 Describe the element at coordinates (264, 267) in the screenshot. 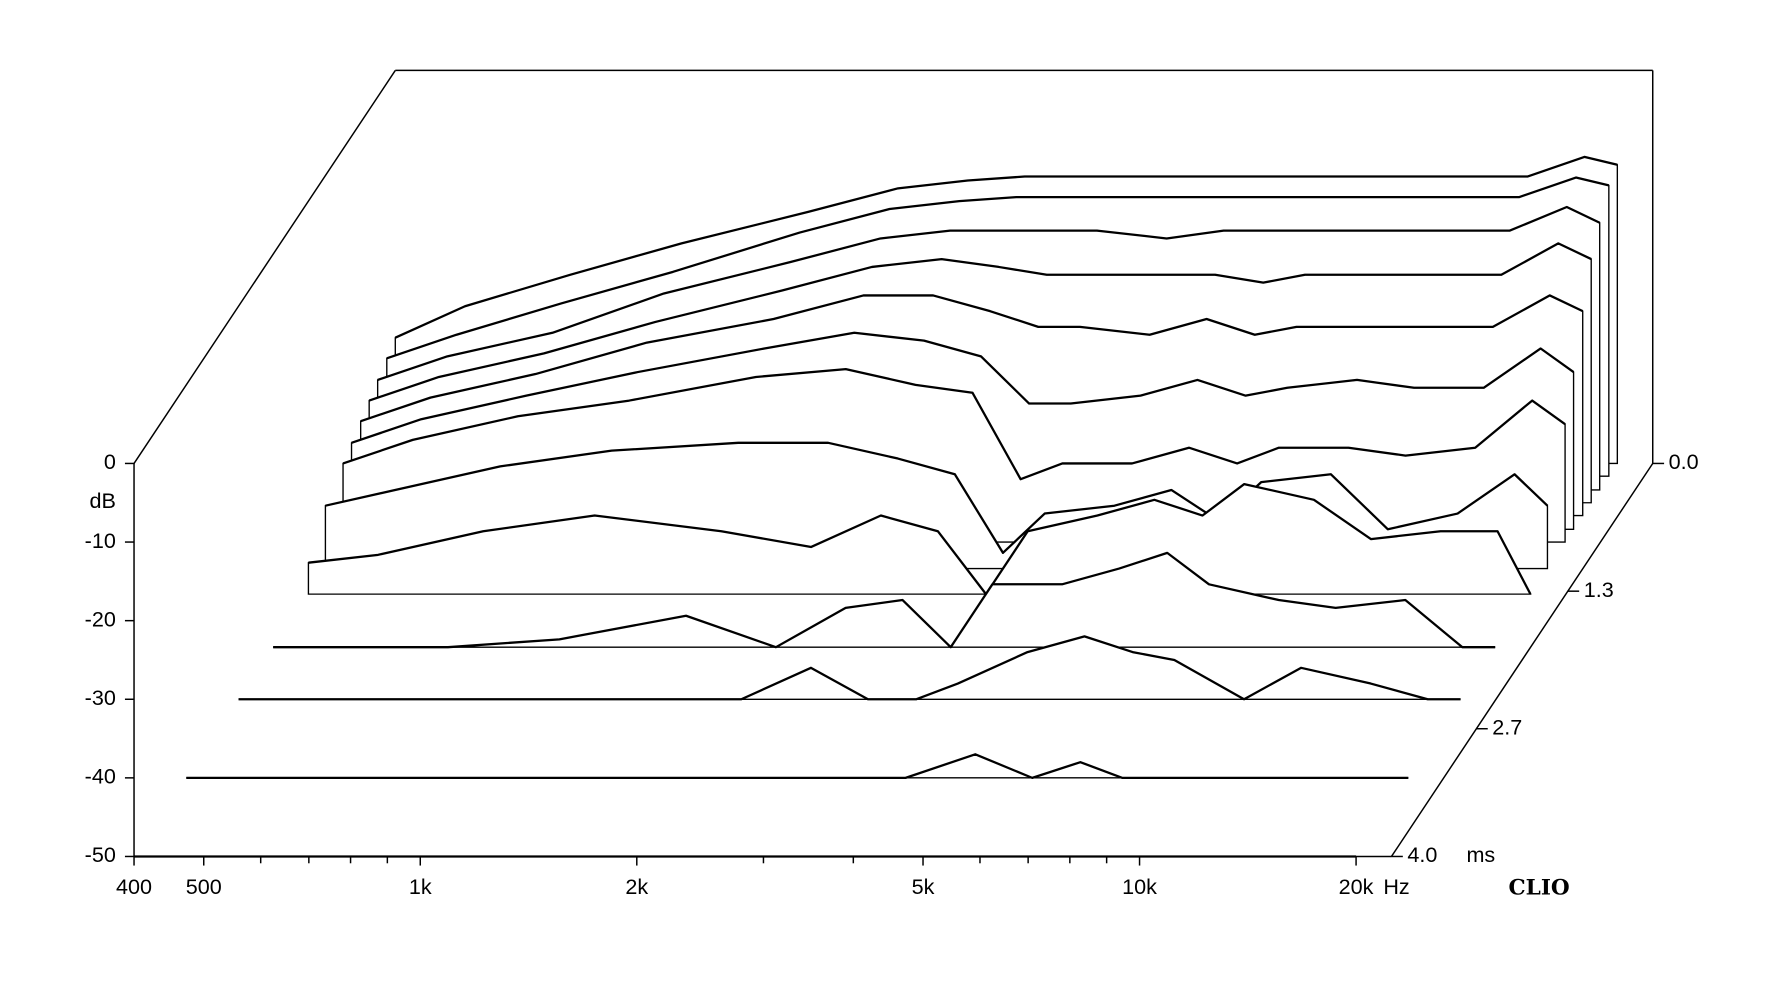

I see `frame-line` at that location.